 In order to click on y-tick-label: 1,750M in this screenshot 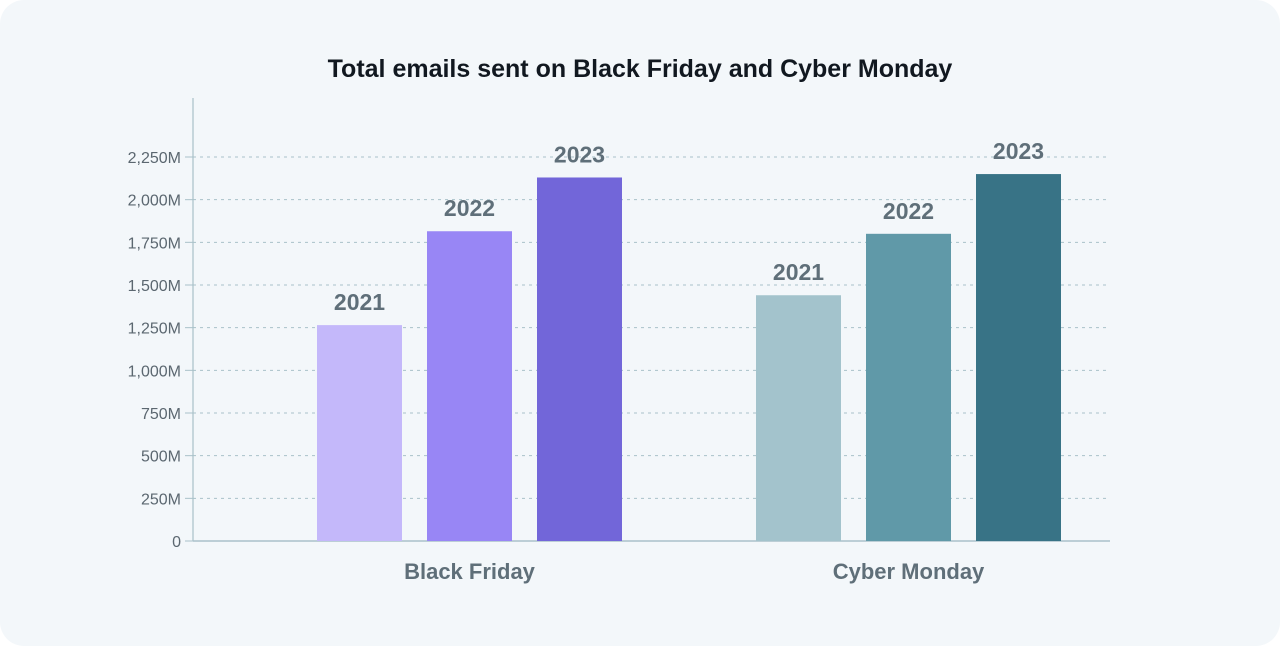, I will do `click(154, 243)`.